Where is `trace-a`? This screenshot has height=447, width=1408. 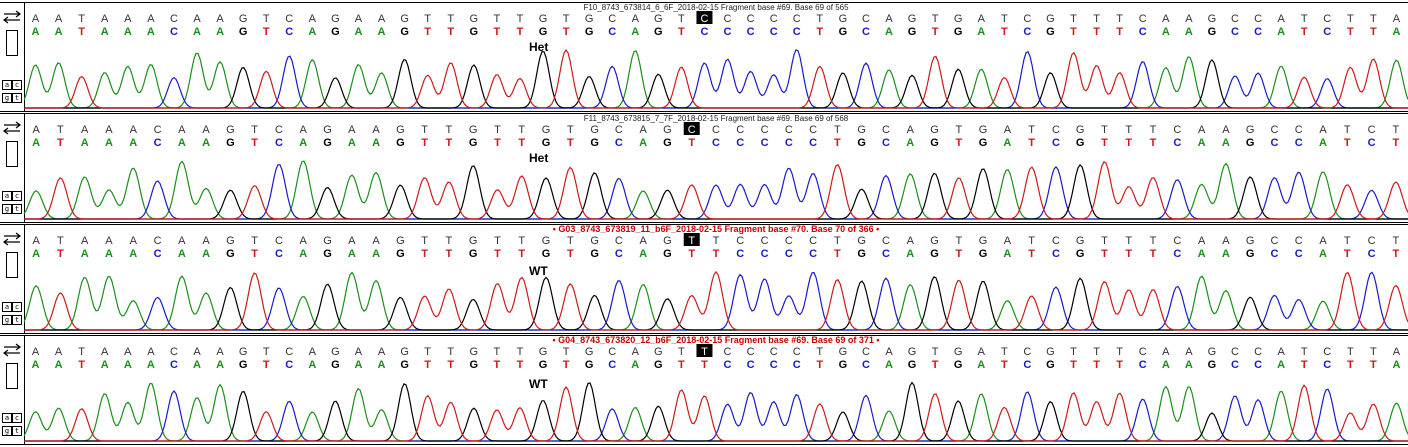
trace-a is located at coordinates (716, 301).